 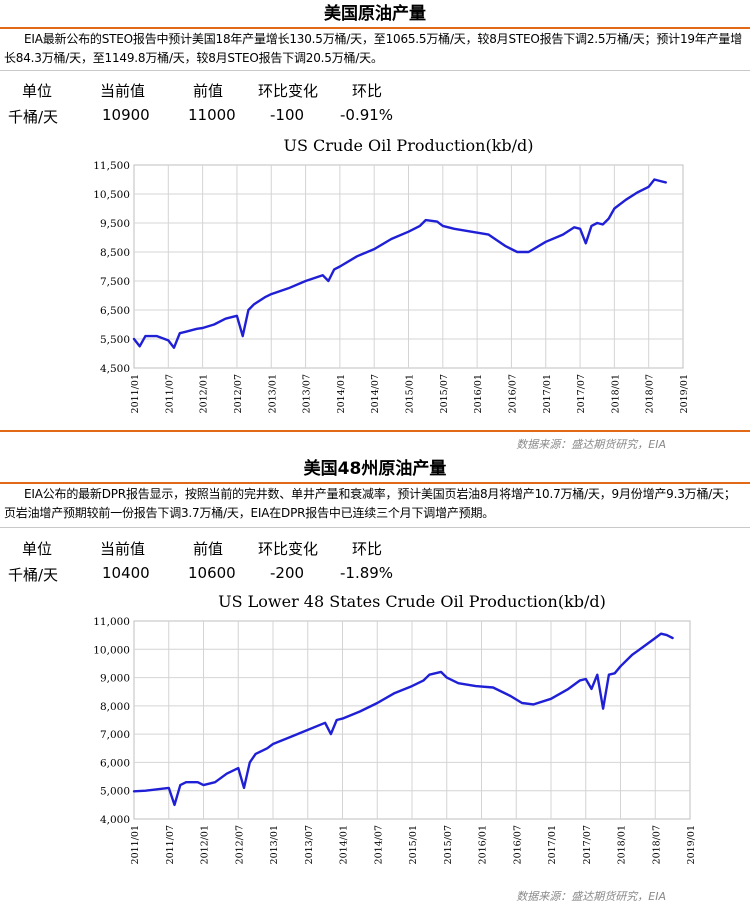 I want to click on y-tick-label: 11,000, so click(x=111, y=622).